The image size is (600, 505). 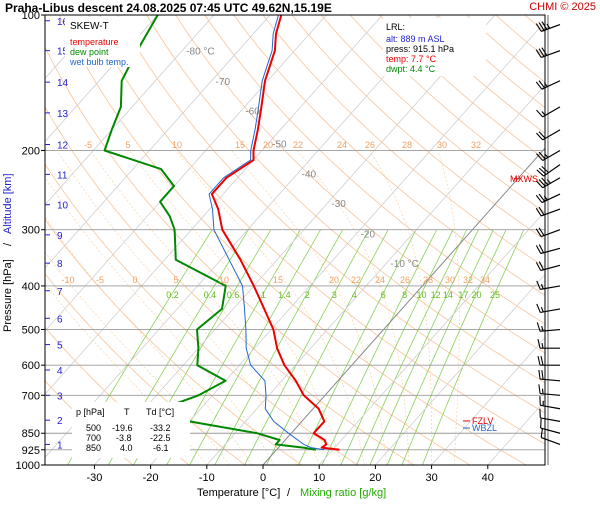 What do you see at coordinates (488, 478) in the screenshot?
I see `temp-tick-label: 40` at bounding box center [488, 478].